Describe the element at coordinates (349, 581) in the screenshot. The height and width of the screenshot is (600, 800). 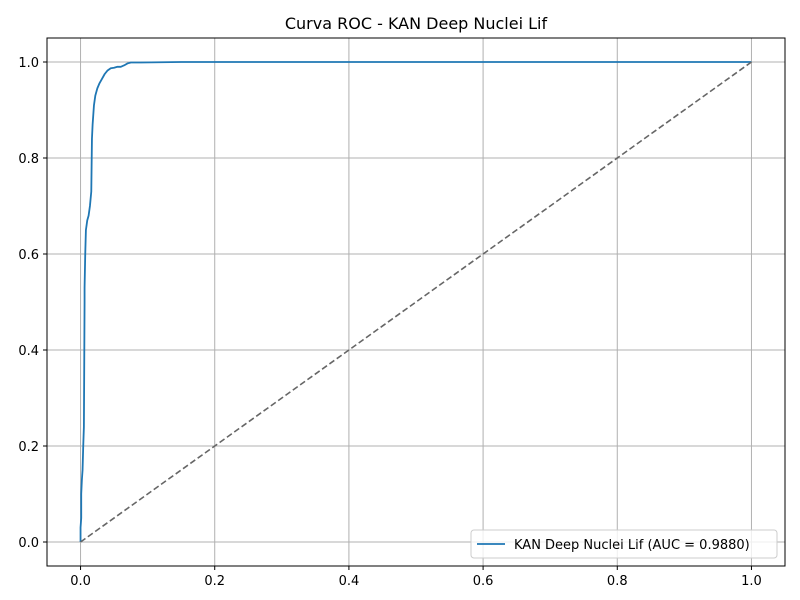
I see `x-tick-label-2: 0.4` at that location.